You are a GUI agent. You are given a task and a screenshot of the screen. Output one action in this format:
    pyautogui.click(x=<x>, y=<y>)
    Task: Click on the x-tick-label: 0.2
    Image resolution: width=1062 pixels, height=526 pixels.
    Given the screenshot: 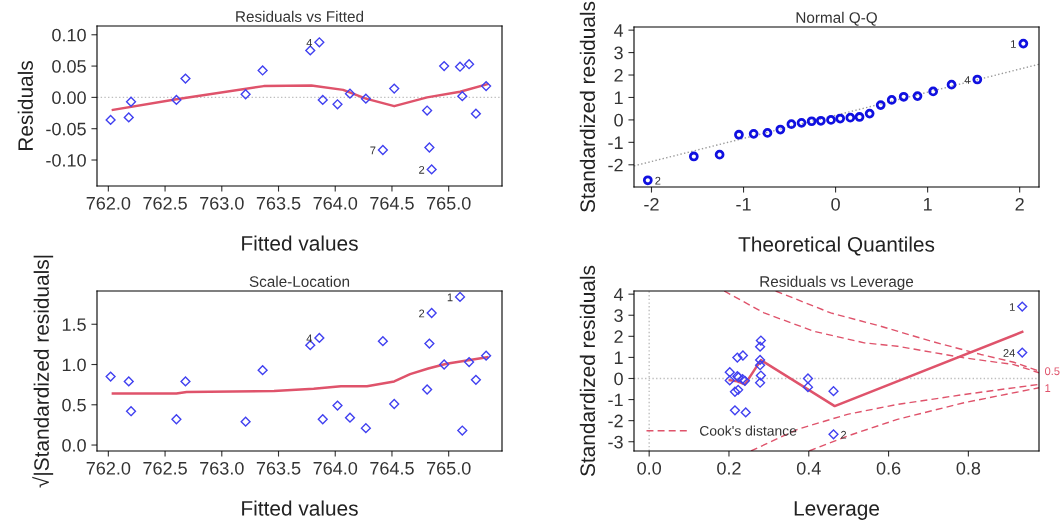 What is the action you would take?
    pyautogui.click(x=729, y=468)
    